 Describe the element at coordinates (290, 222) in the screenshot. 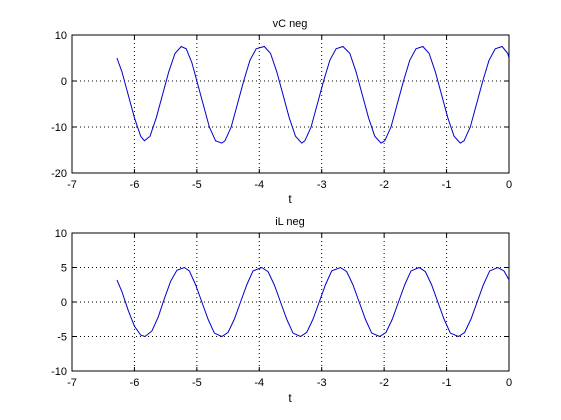

I see `plot-title-2: iL neg` at that location.